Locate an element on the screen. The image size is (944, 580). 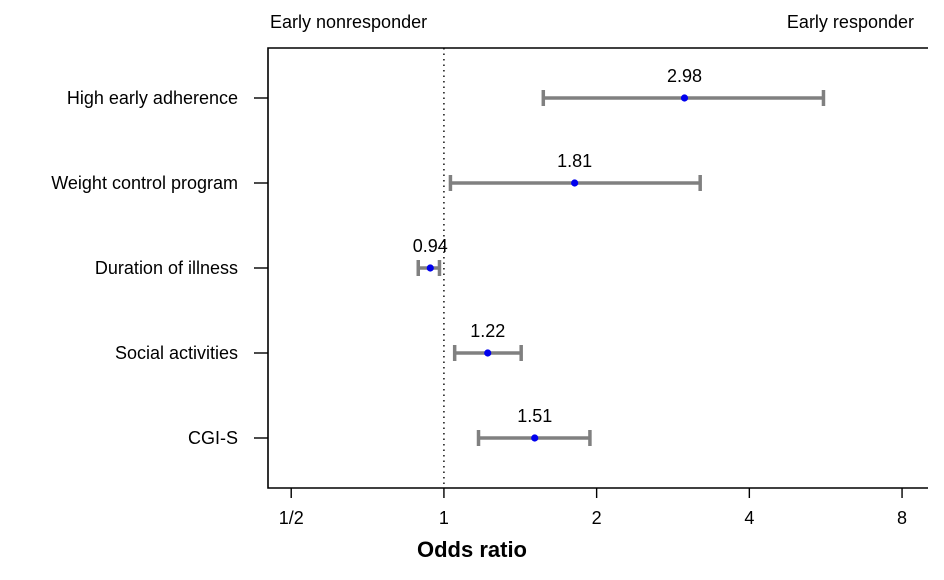
side-label-left: Early nonresponder is located at coordinates (349, 22).